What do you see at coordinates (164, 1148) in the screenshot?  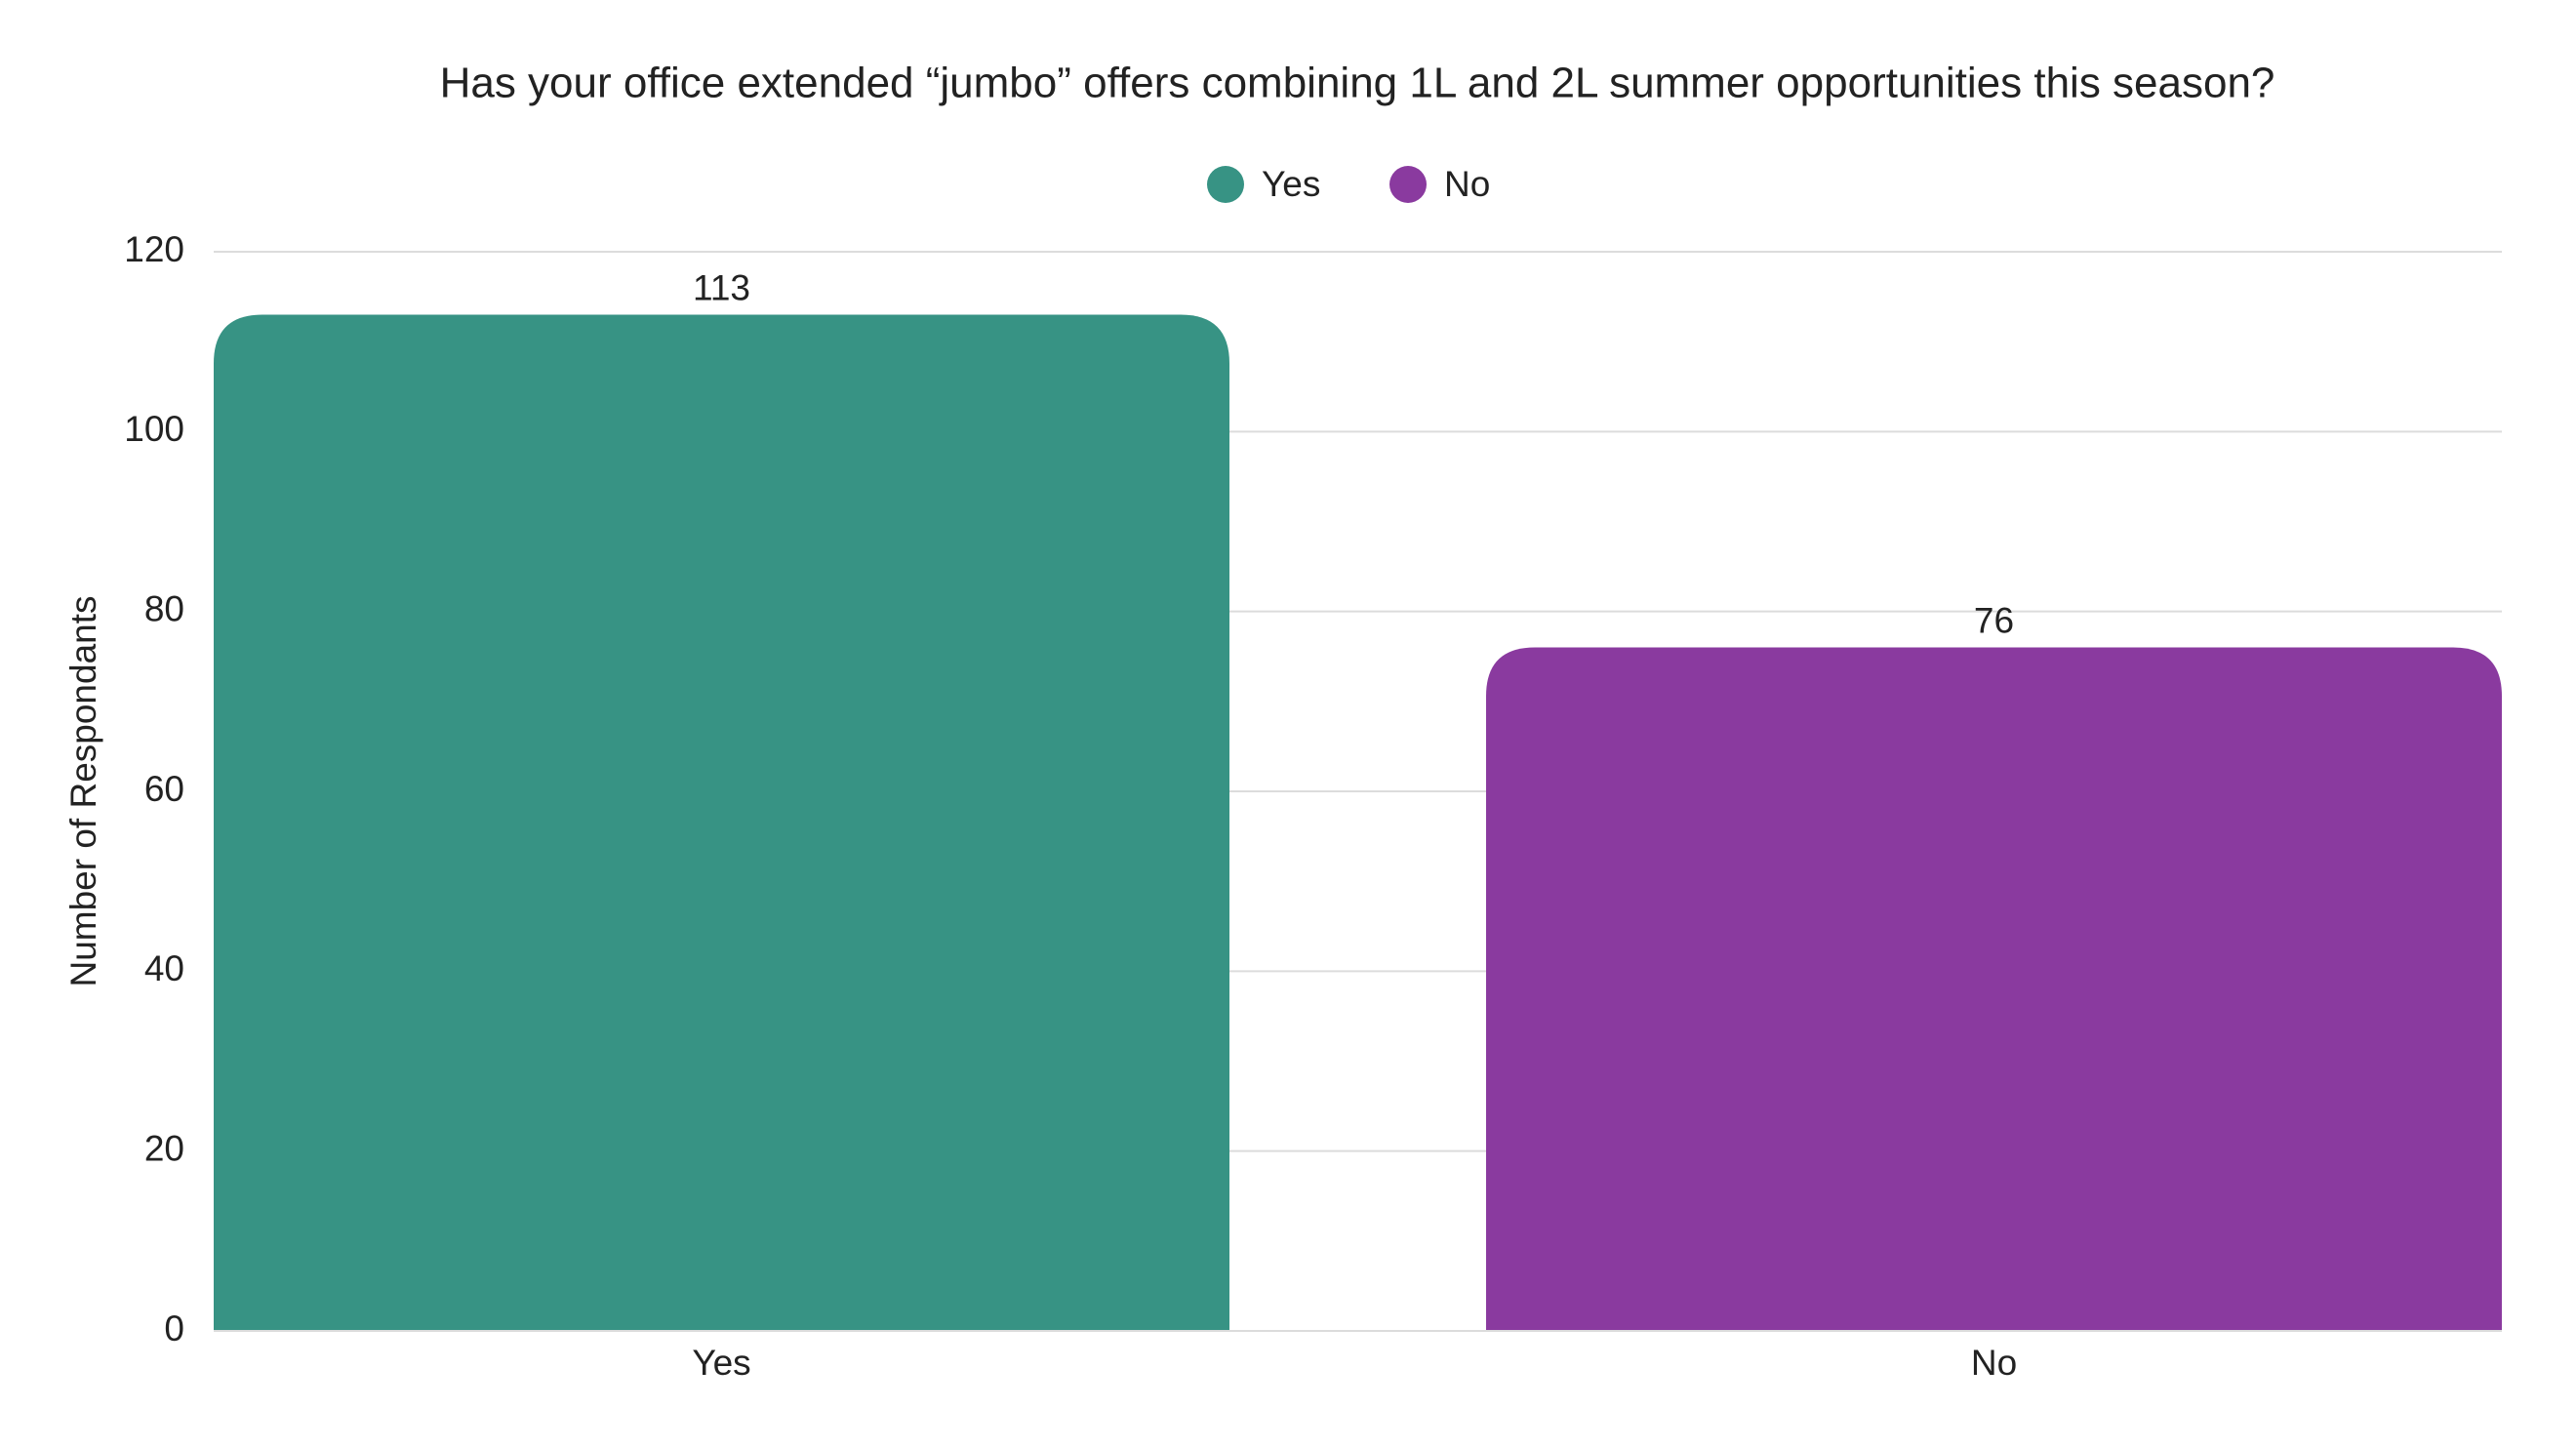 I see `y-tick-label: 20` at bounding box center [164, 1148].